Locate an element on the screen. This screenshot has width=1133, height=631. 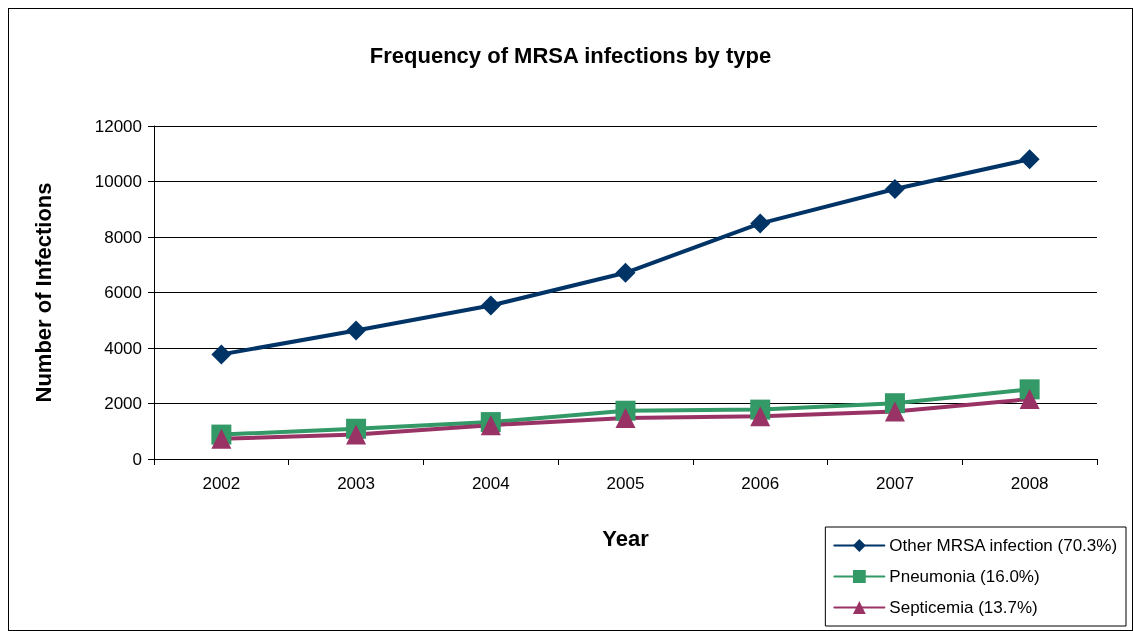
legend-label: Septicemia (13.7%) is located at coordinates (963, 607).